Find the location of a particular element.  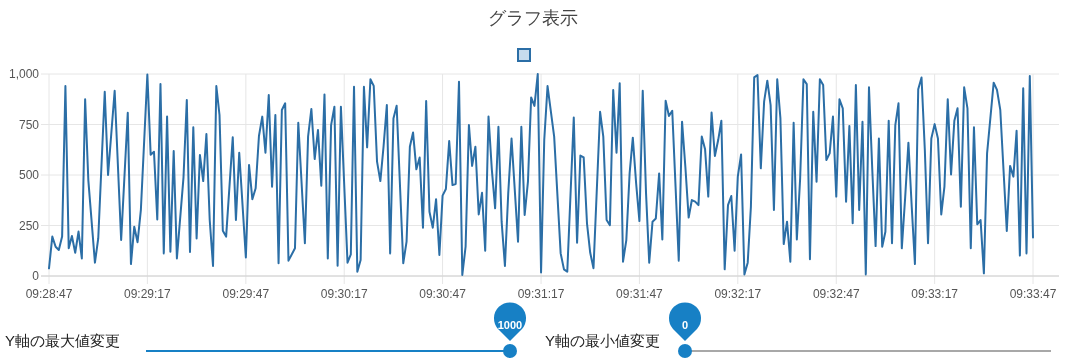

x-tick-label: 09:33:47 is located at coordinates (1033, 294).